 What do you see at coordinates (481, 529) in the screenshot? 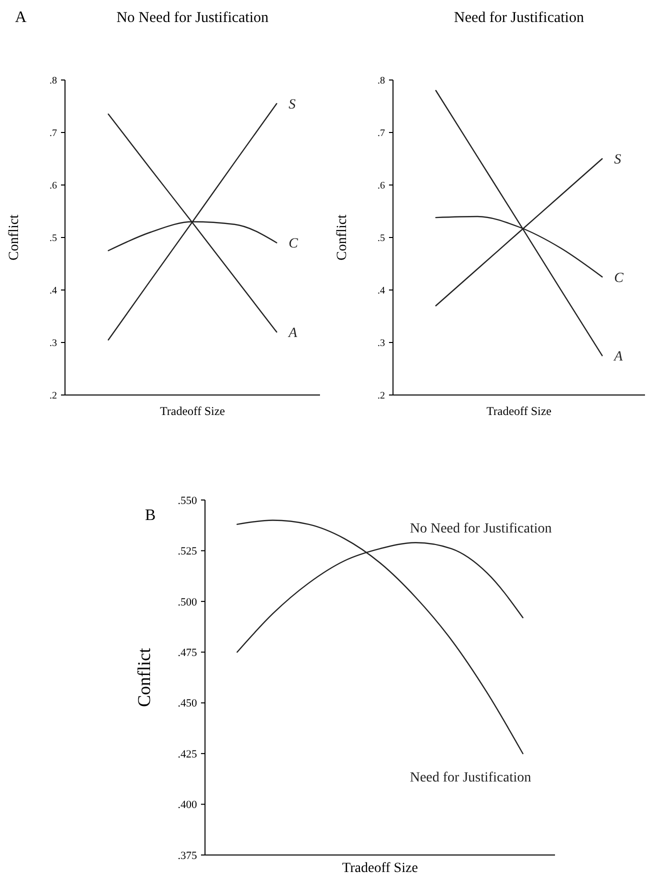
I see `series-label: No Need for Justification` at bounding box center [481, 529].